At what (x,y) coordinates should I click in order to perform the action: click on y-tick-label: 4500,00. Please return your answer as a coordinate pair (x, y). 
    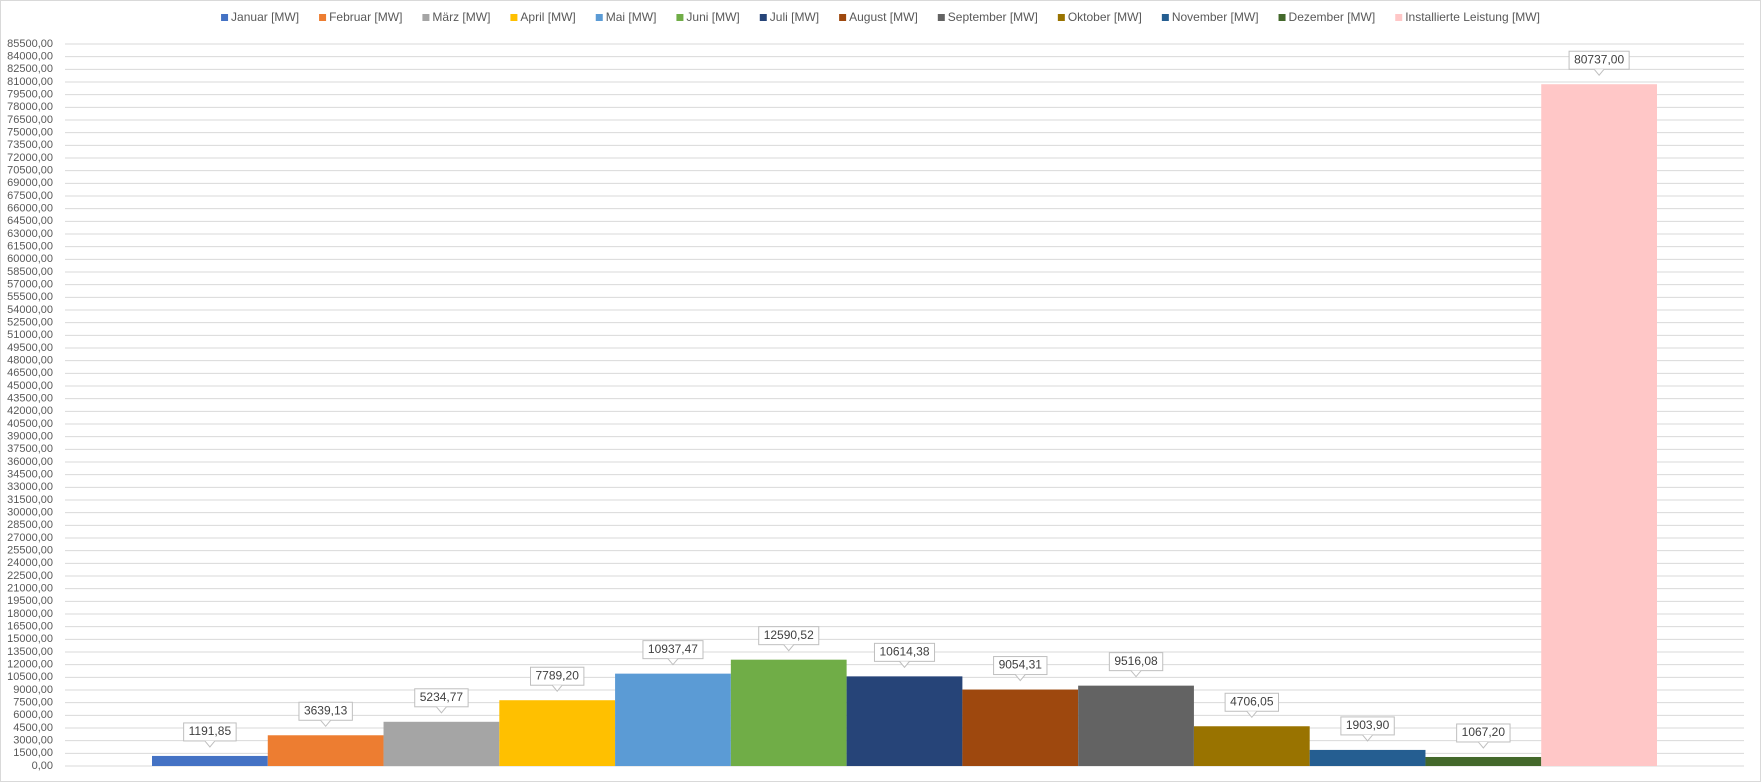
    Looking at the image, I should click on (33, 728).